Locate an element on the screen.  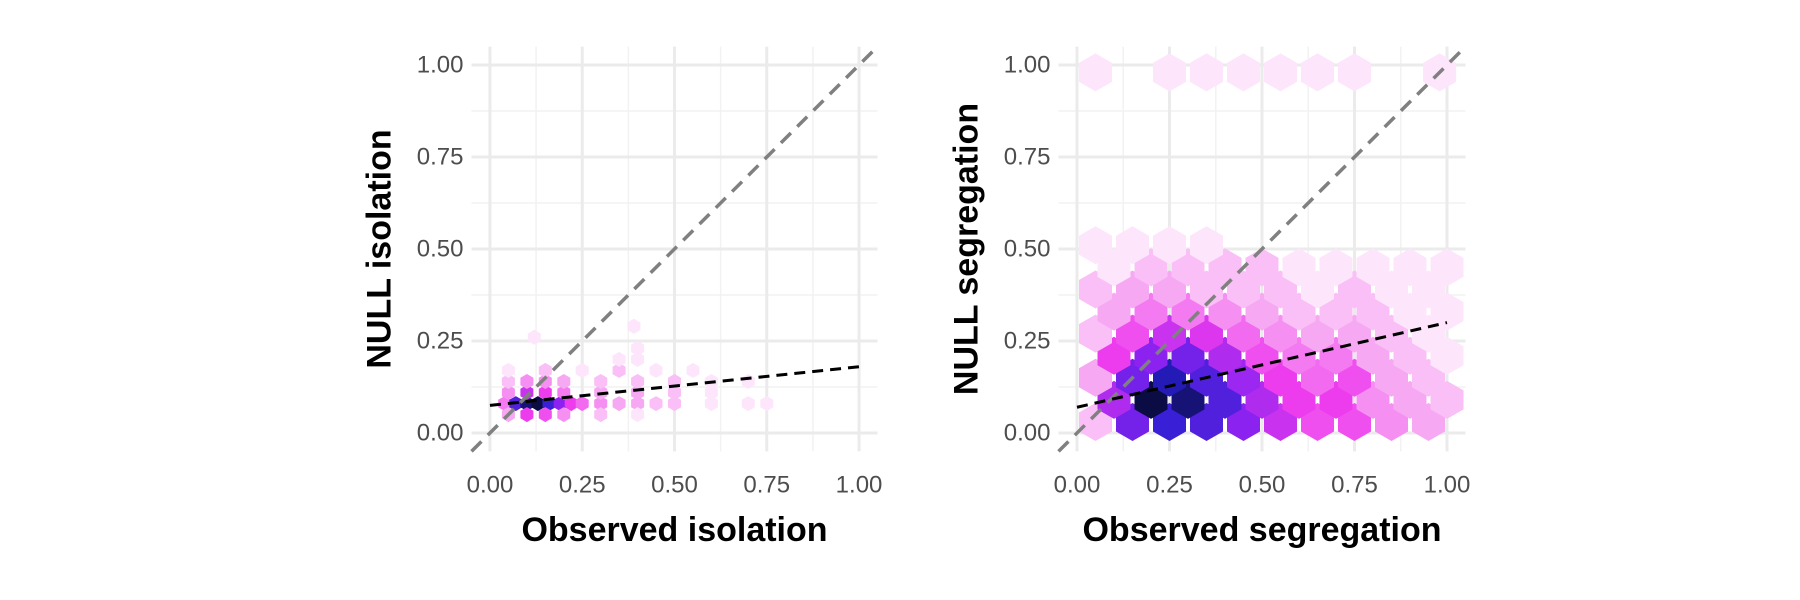
x-axis-title: Observed isolation is located at coordinates (674, 530).